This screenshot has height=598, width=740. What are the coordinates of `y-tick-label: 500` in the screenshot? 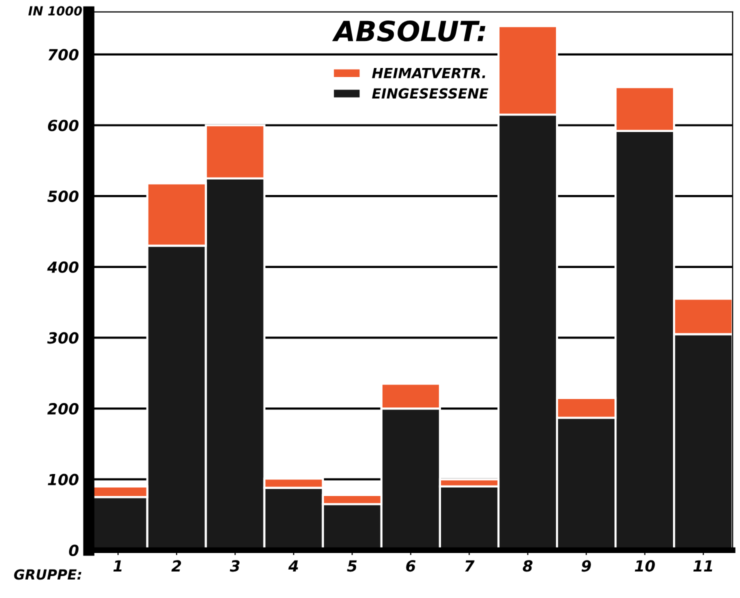 It's located at (63, 196).